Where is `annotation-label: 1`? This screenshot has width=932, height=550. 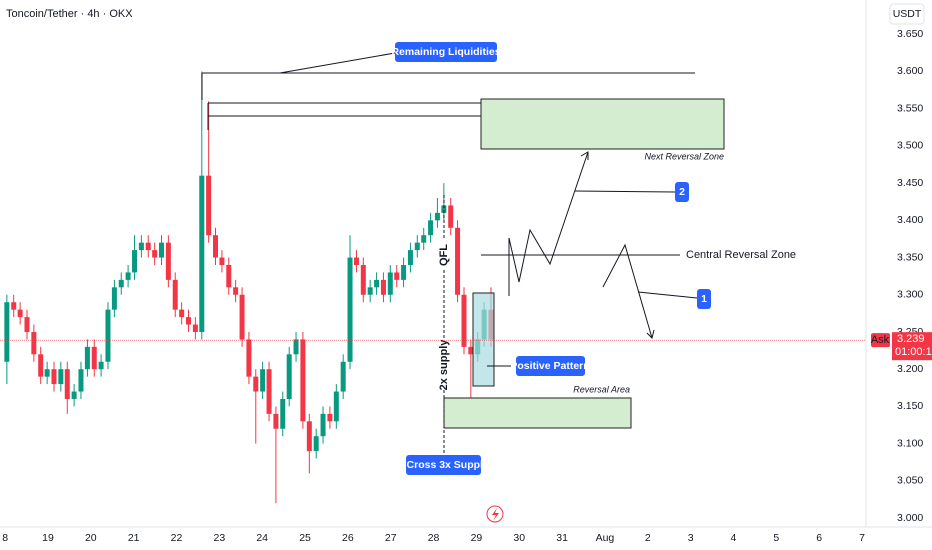 annotation-label: 1 is located at coordinates (704, 299).